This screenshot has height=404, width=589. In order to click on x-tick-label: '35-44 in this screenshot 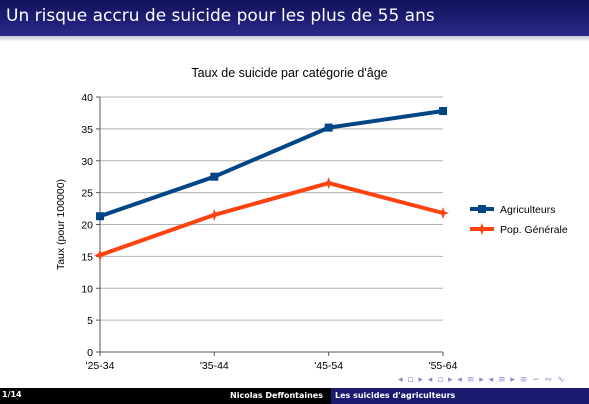, I will do `click(214, 366)`.